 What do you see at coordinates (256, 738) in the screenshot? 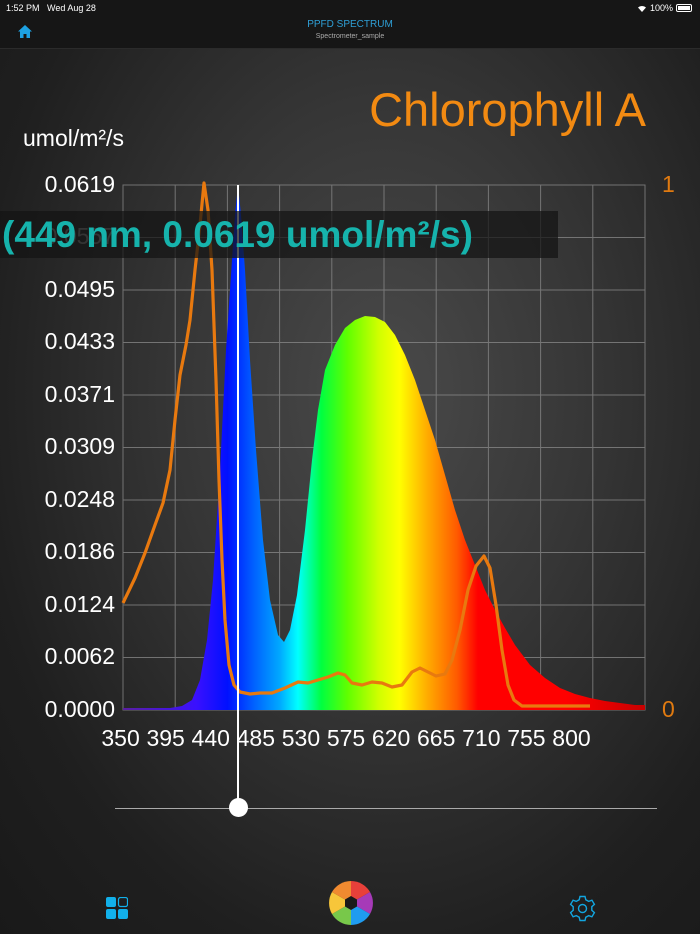
I see `x-tick: 485` at bounding box center [256, 738].